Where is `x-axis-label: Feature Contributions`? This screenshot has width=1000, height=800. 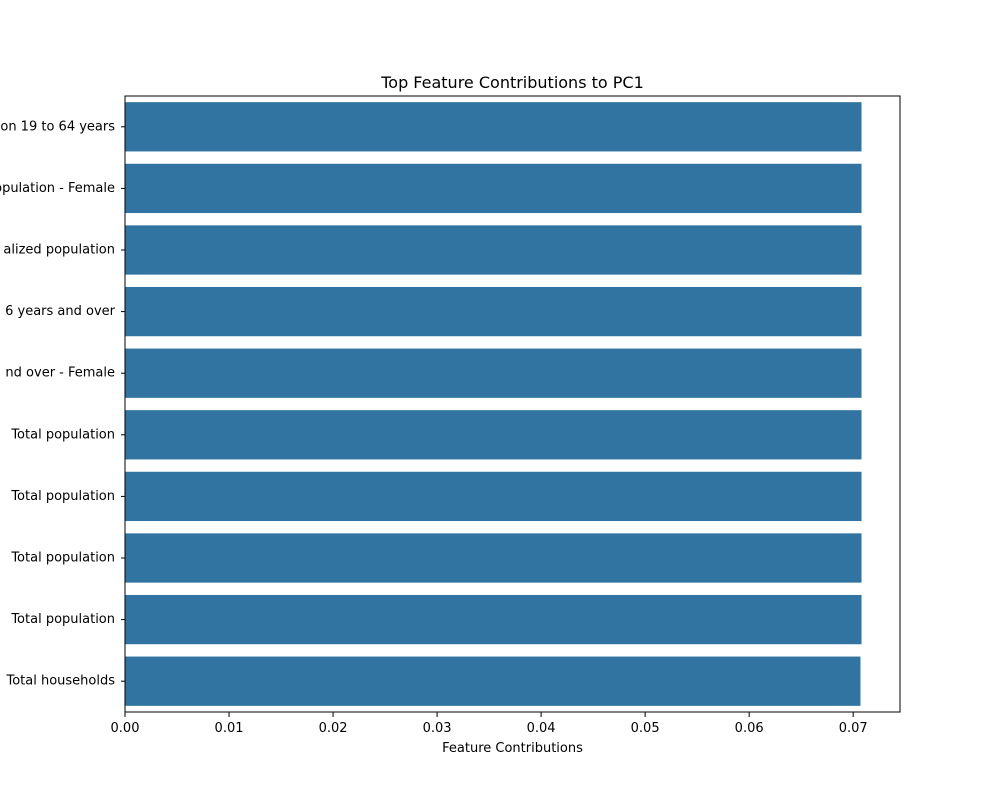 x-axis-label: Feature Contributions is located at coordinates (512, 748).